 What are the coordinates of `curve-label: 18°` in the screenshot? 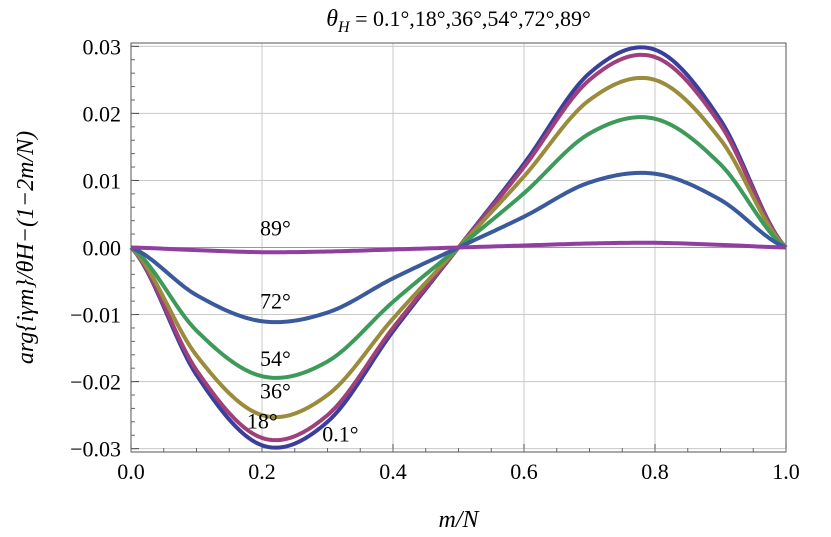 It's located at (262, 421).